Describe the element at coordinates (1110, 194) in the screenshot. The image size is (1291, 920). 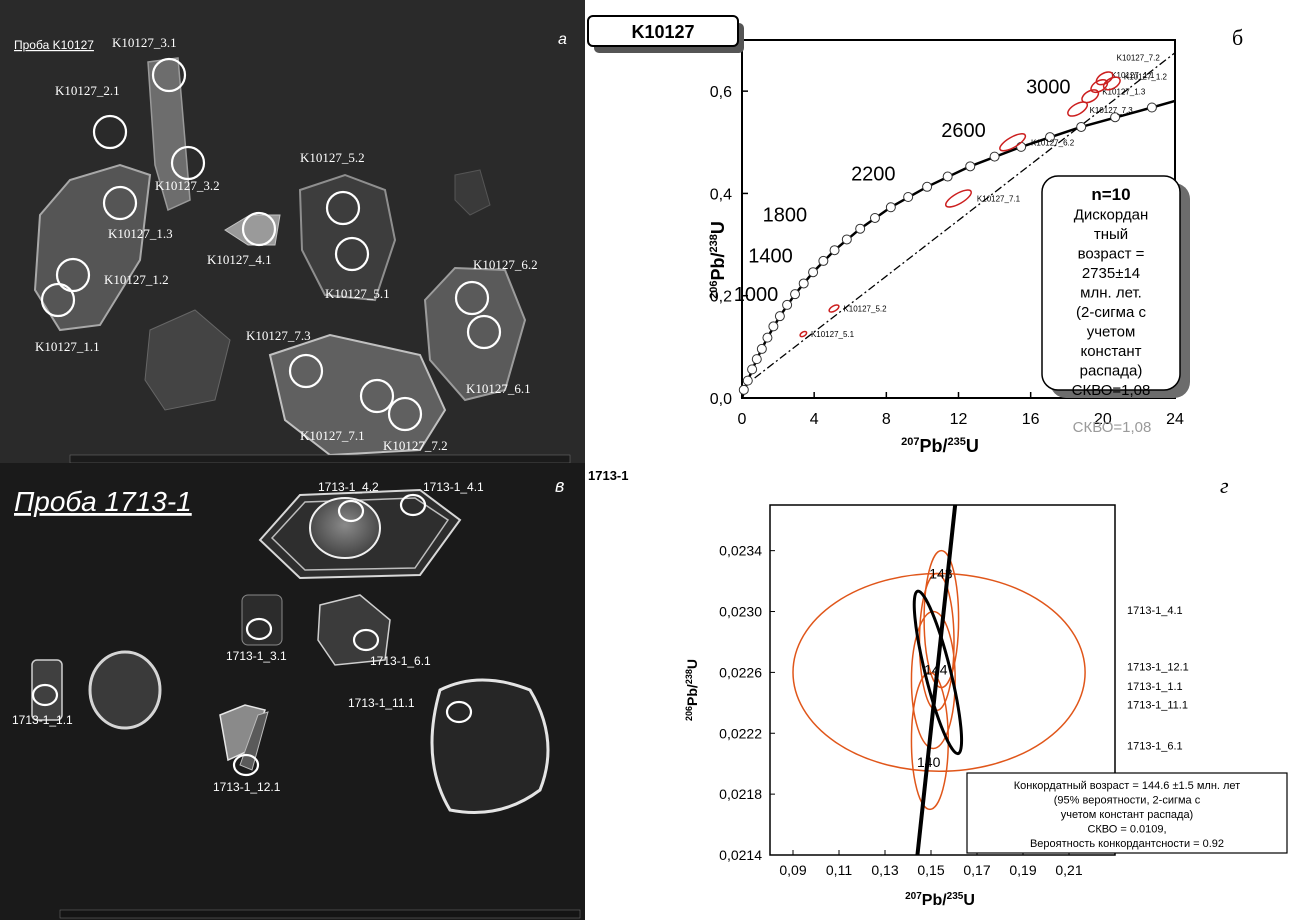
I see `info-box-line: n=10` at that location.